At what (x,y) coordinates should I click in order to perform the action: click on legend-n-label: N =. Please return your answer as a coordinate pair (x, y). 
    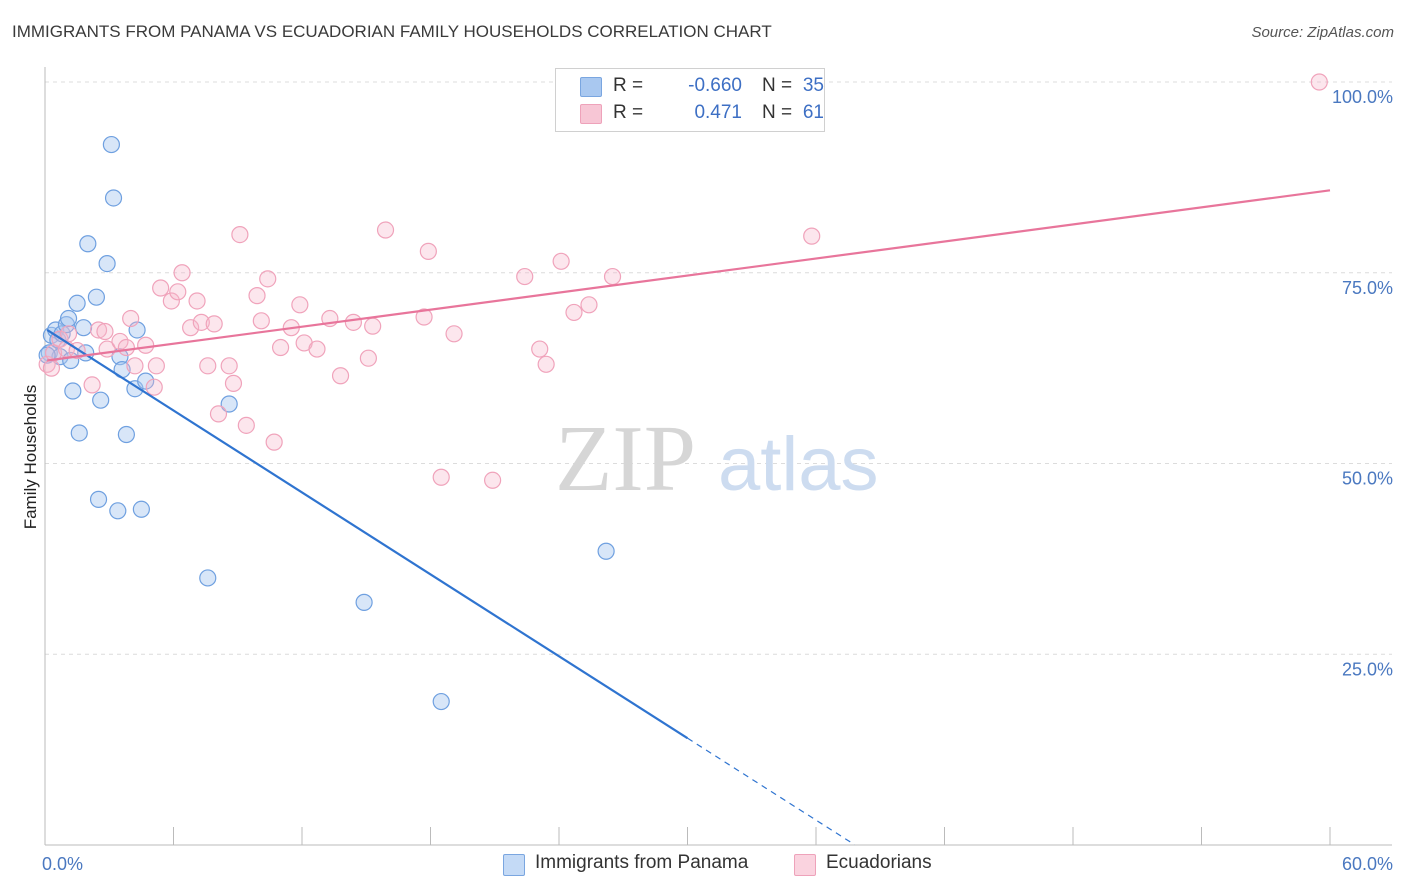
    Looking at the image, I should click on (777, 112).